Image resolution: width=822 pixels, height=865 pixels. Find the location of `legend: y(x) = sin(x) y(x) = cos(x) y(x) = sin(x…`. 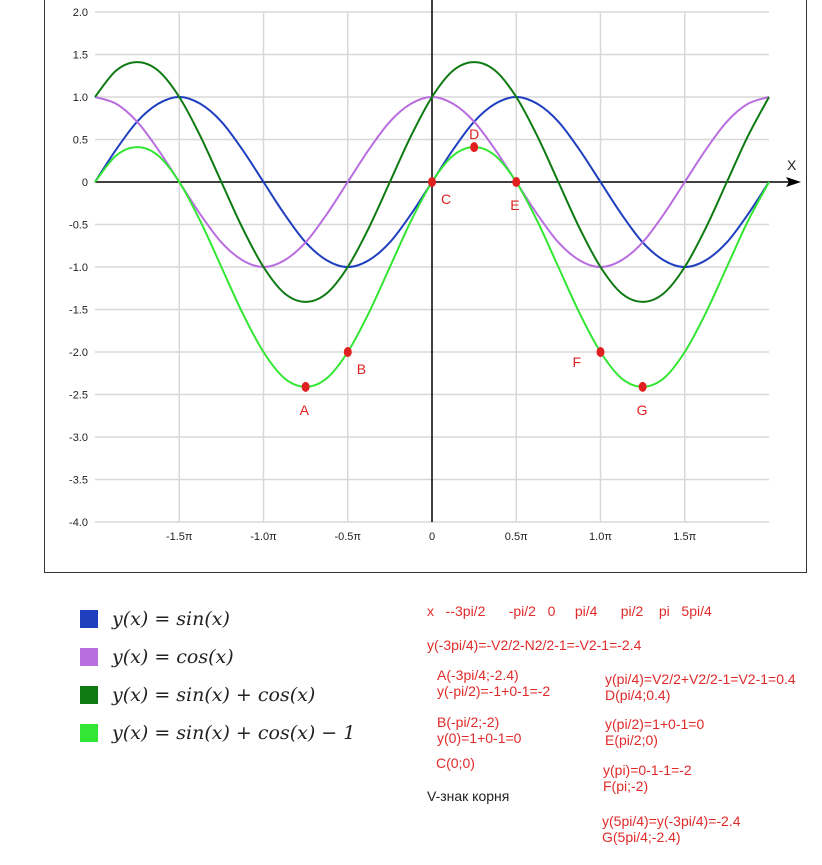

legend: y(x) = sin(x) y(x) = cos(x) y(x) = sin(x… is located at coordinates (217, 676).